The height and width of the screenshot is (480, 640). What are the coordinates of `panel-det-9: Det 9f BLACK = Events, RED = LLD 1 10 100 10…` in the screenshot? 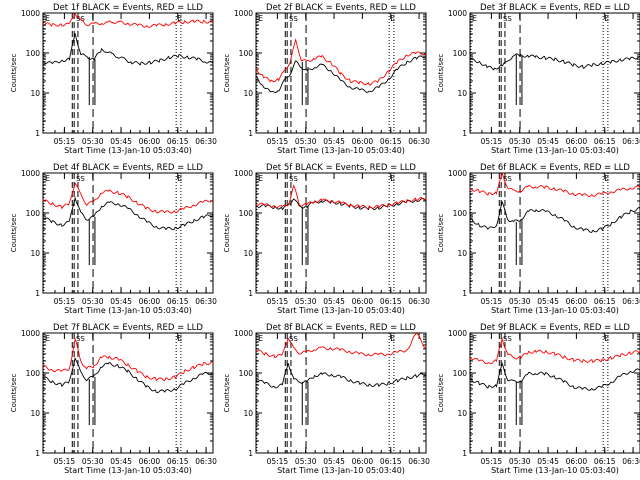 It's located at (538, 399).